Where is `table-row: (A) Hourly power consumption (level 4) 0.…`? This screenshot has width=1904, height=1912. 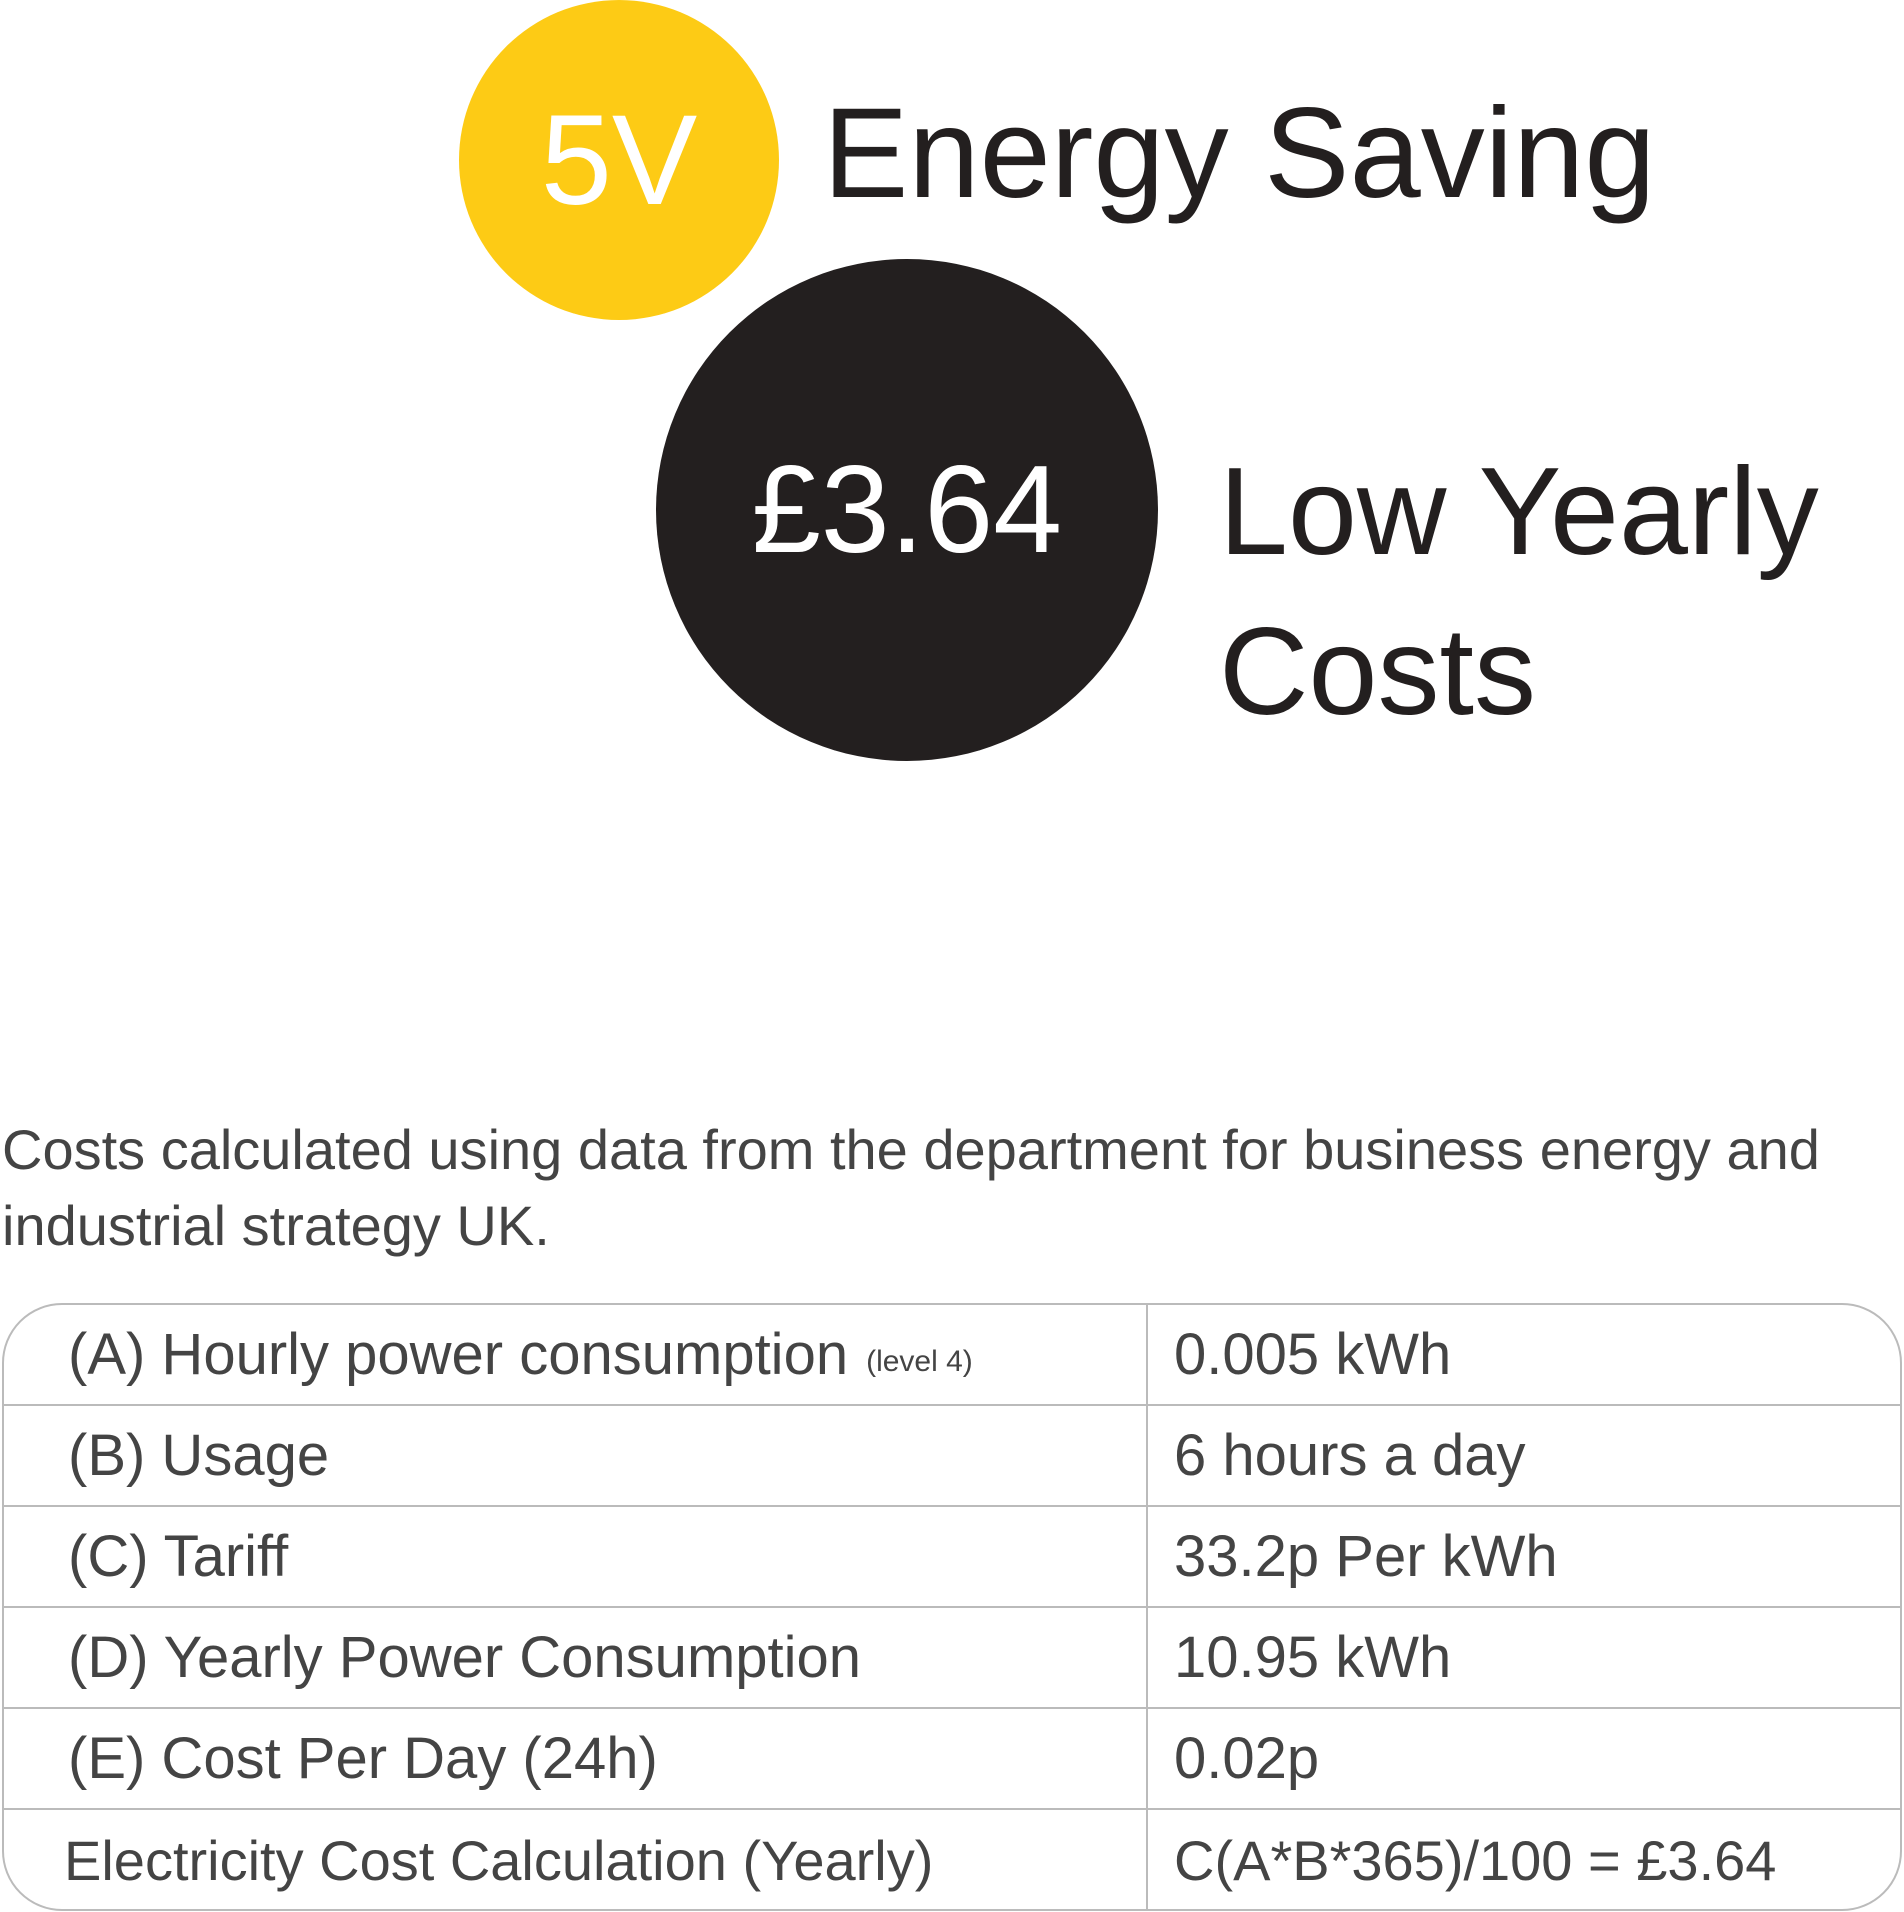
table-row: (A) Hourly power consumption (level 4) 0.… is located at coordinates (952, 1355).